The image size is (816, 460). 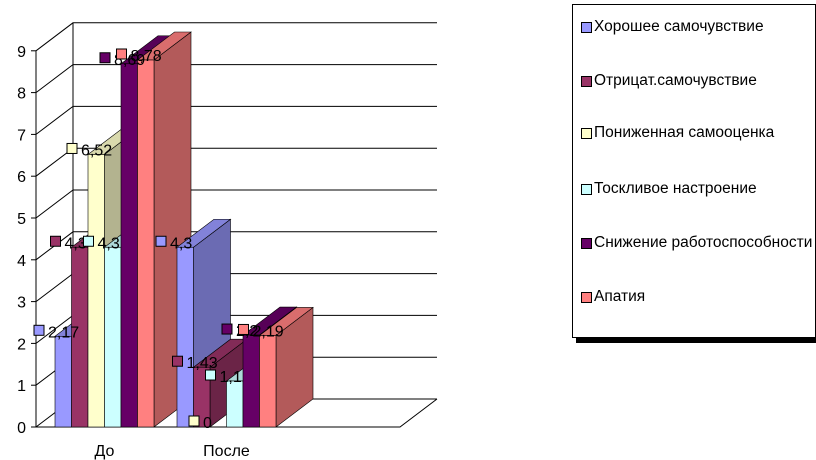 What do you see at coordinates (21, 219) in the screenshot?
I see `y-tick-label: 5` at bounding box center [21, 219].